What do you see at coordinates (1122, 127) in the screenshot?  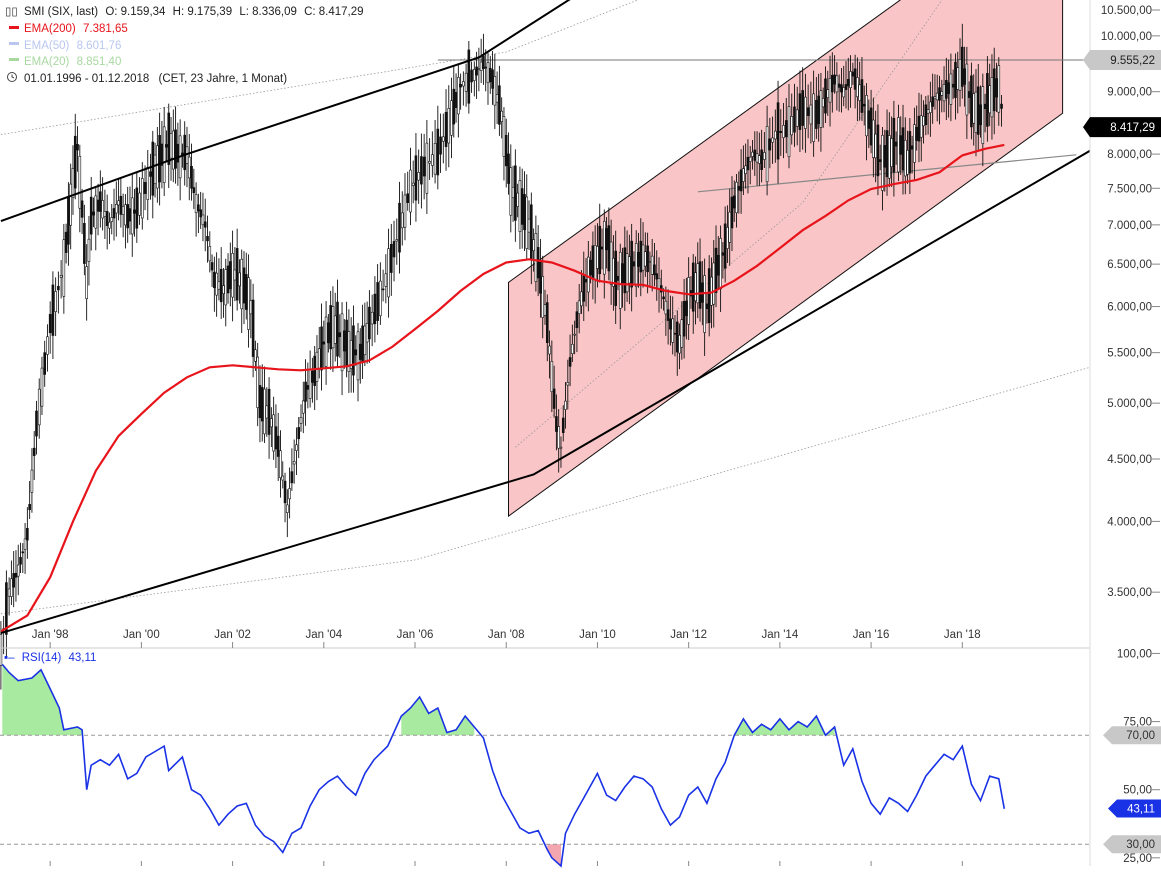 I see `last-price-marker` at bounding box center [1122, 127].